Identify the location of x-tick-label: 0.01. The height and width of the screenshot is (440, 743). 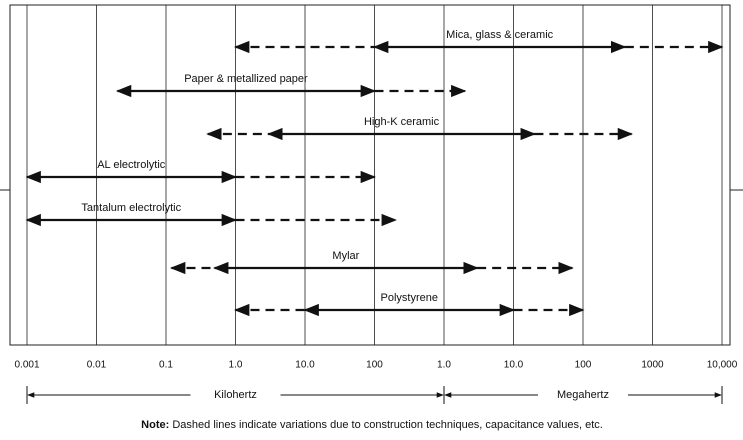
(97, 365).